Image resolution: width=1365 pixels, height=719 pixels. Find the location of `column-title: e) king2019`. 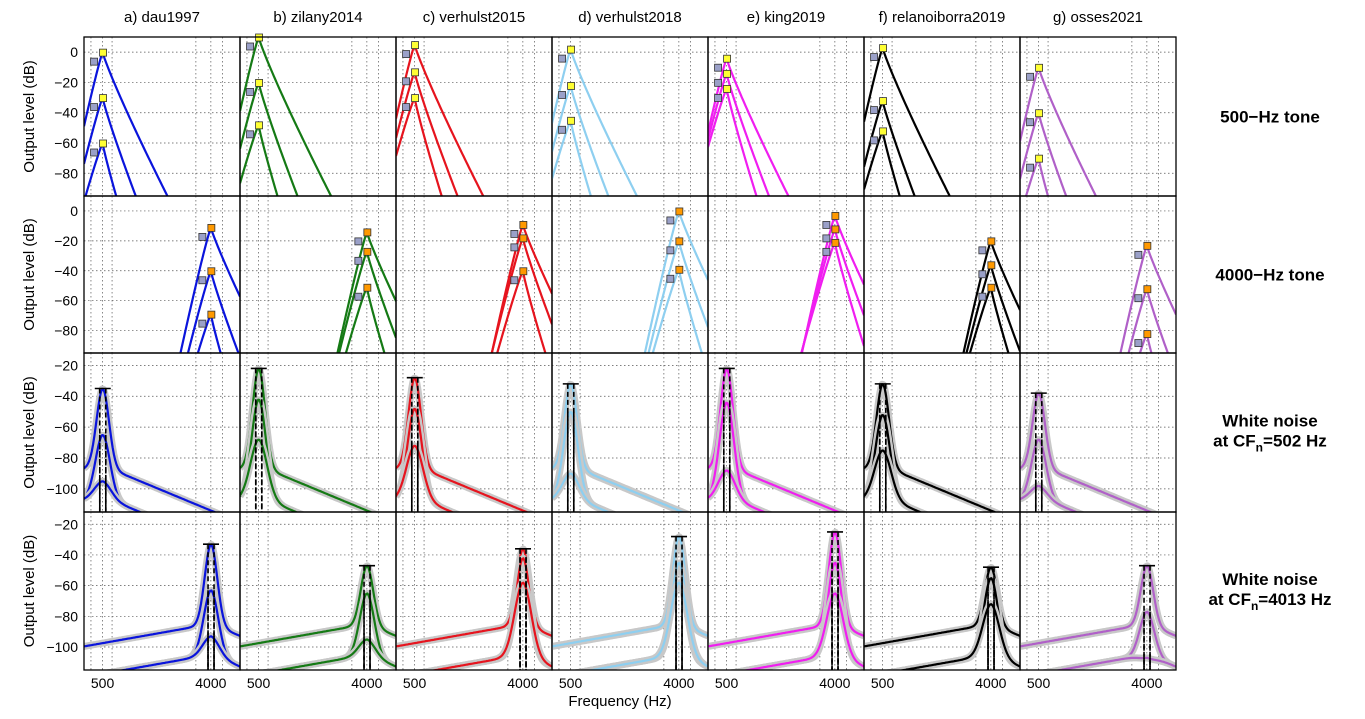

column-title: e) king2019 is located at coordinates (786, 17).